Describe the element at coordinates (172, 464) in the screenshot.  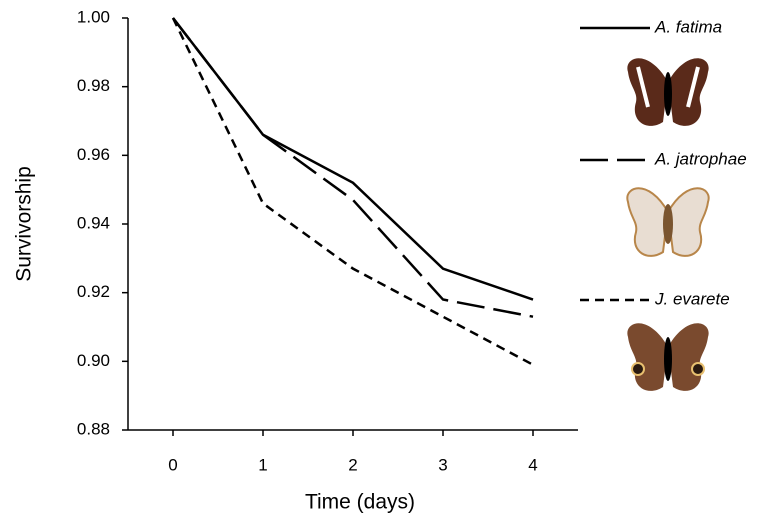
I see `x-tick-label: 0` at that location.